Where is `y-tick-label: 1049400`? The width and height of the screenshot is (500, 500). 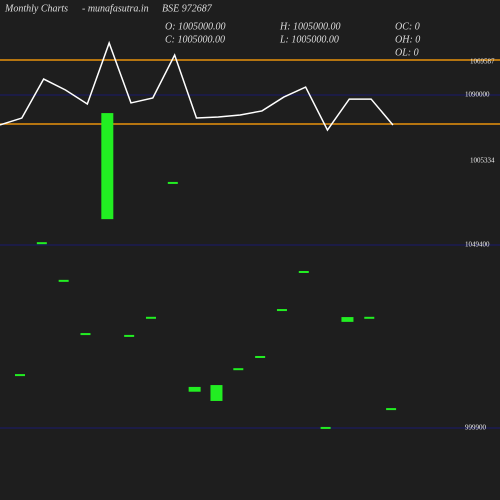 y-tick-label: 1049400 is located at coordinates (477, 245).